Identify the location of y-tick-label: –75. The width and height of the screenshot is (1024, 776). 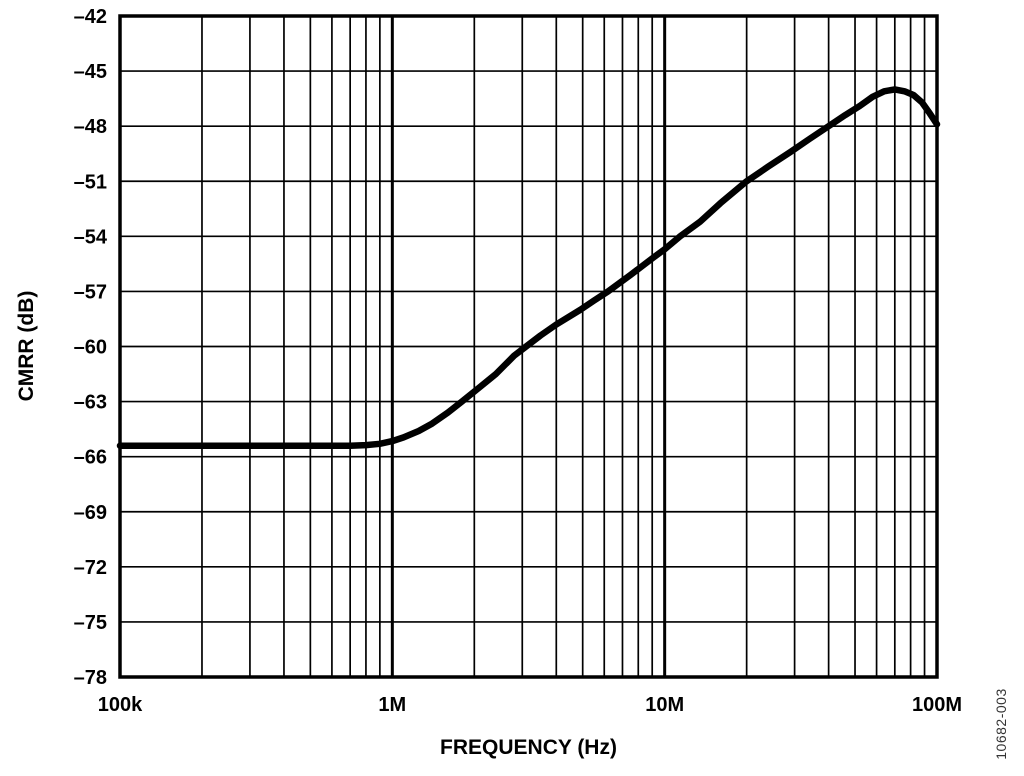
(90, 623).